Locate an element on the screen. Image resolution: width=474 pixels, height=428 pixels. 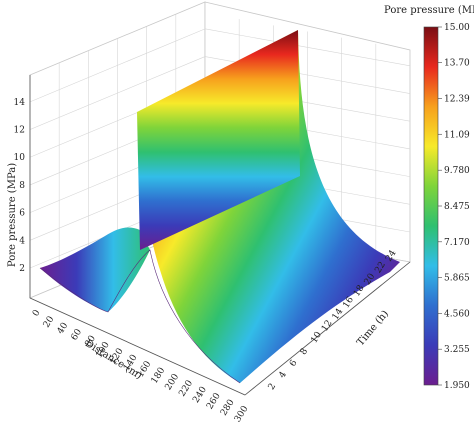
x-tick-label: 200 is located at coordinates (173, 382).